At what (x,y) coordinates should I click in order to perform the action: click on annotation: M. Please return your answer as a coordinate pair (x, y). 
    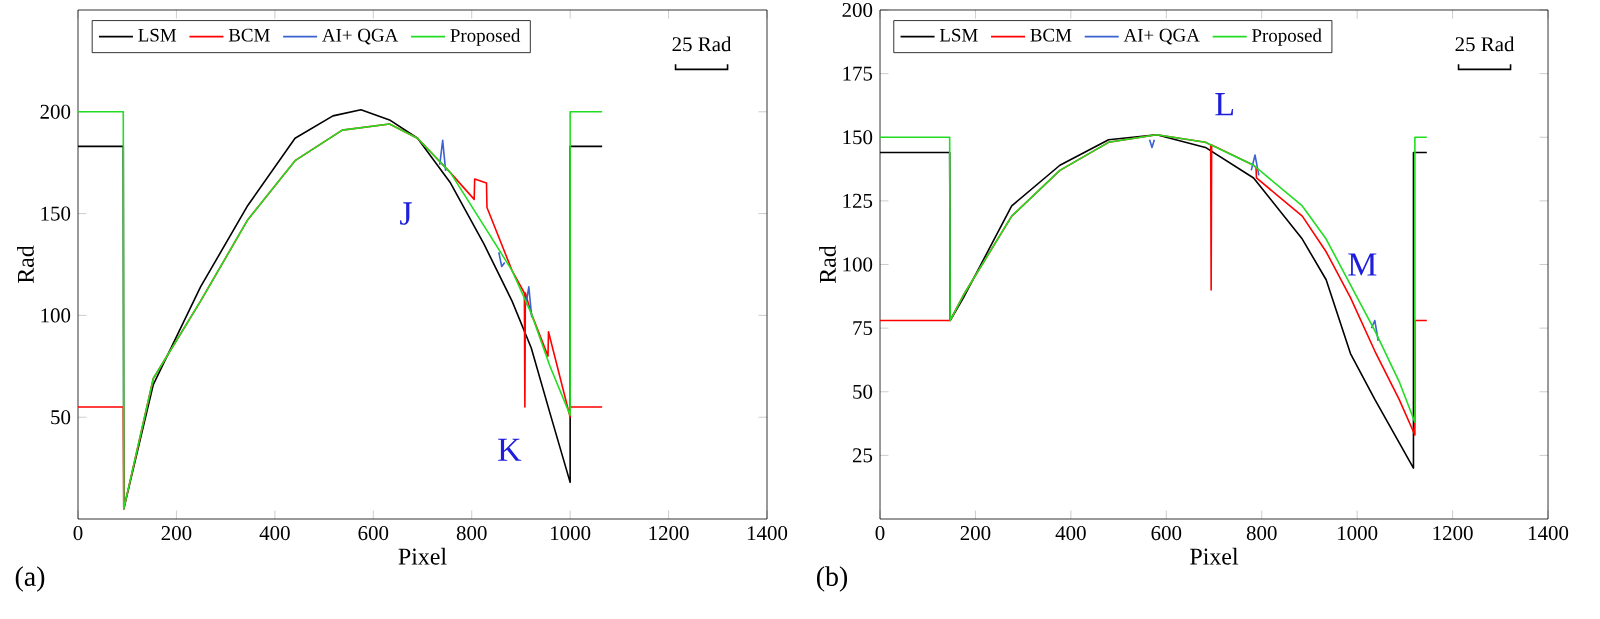
    Looking at the image, I should click on (1362, 264).